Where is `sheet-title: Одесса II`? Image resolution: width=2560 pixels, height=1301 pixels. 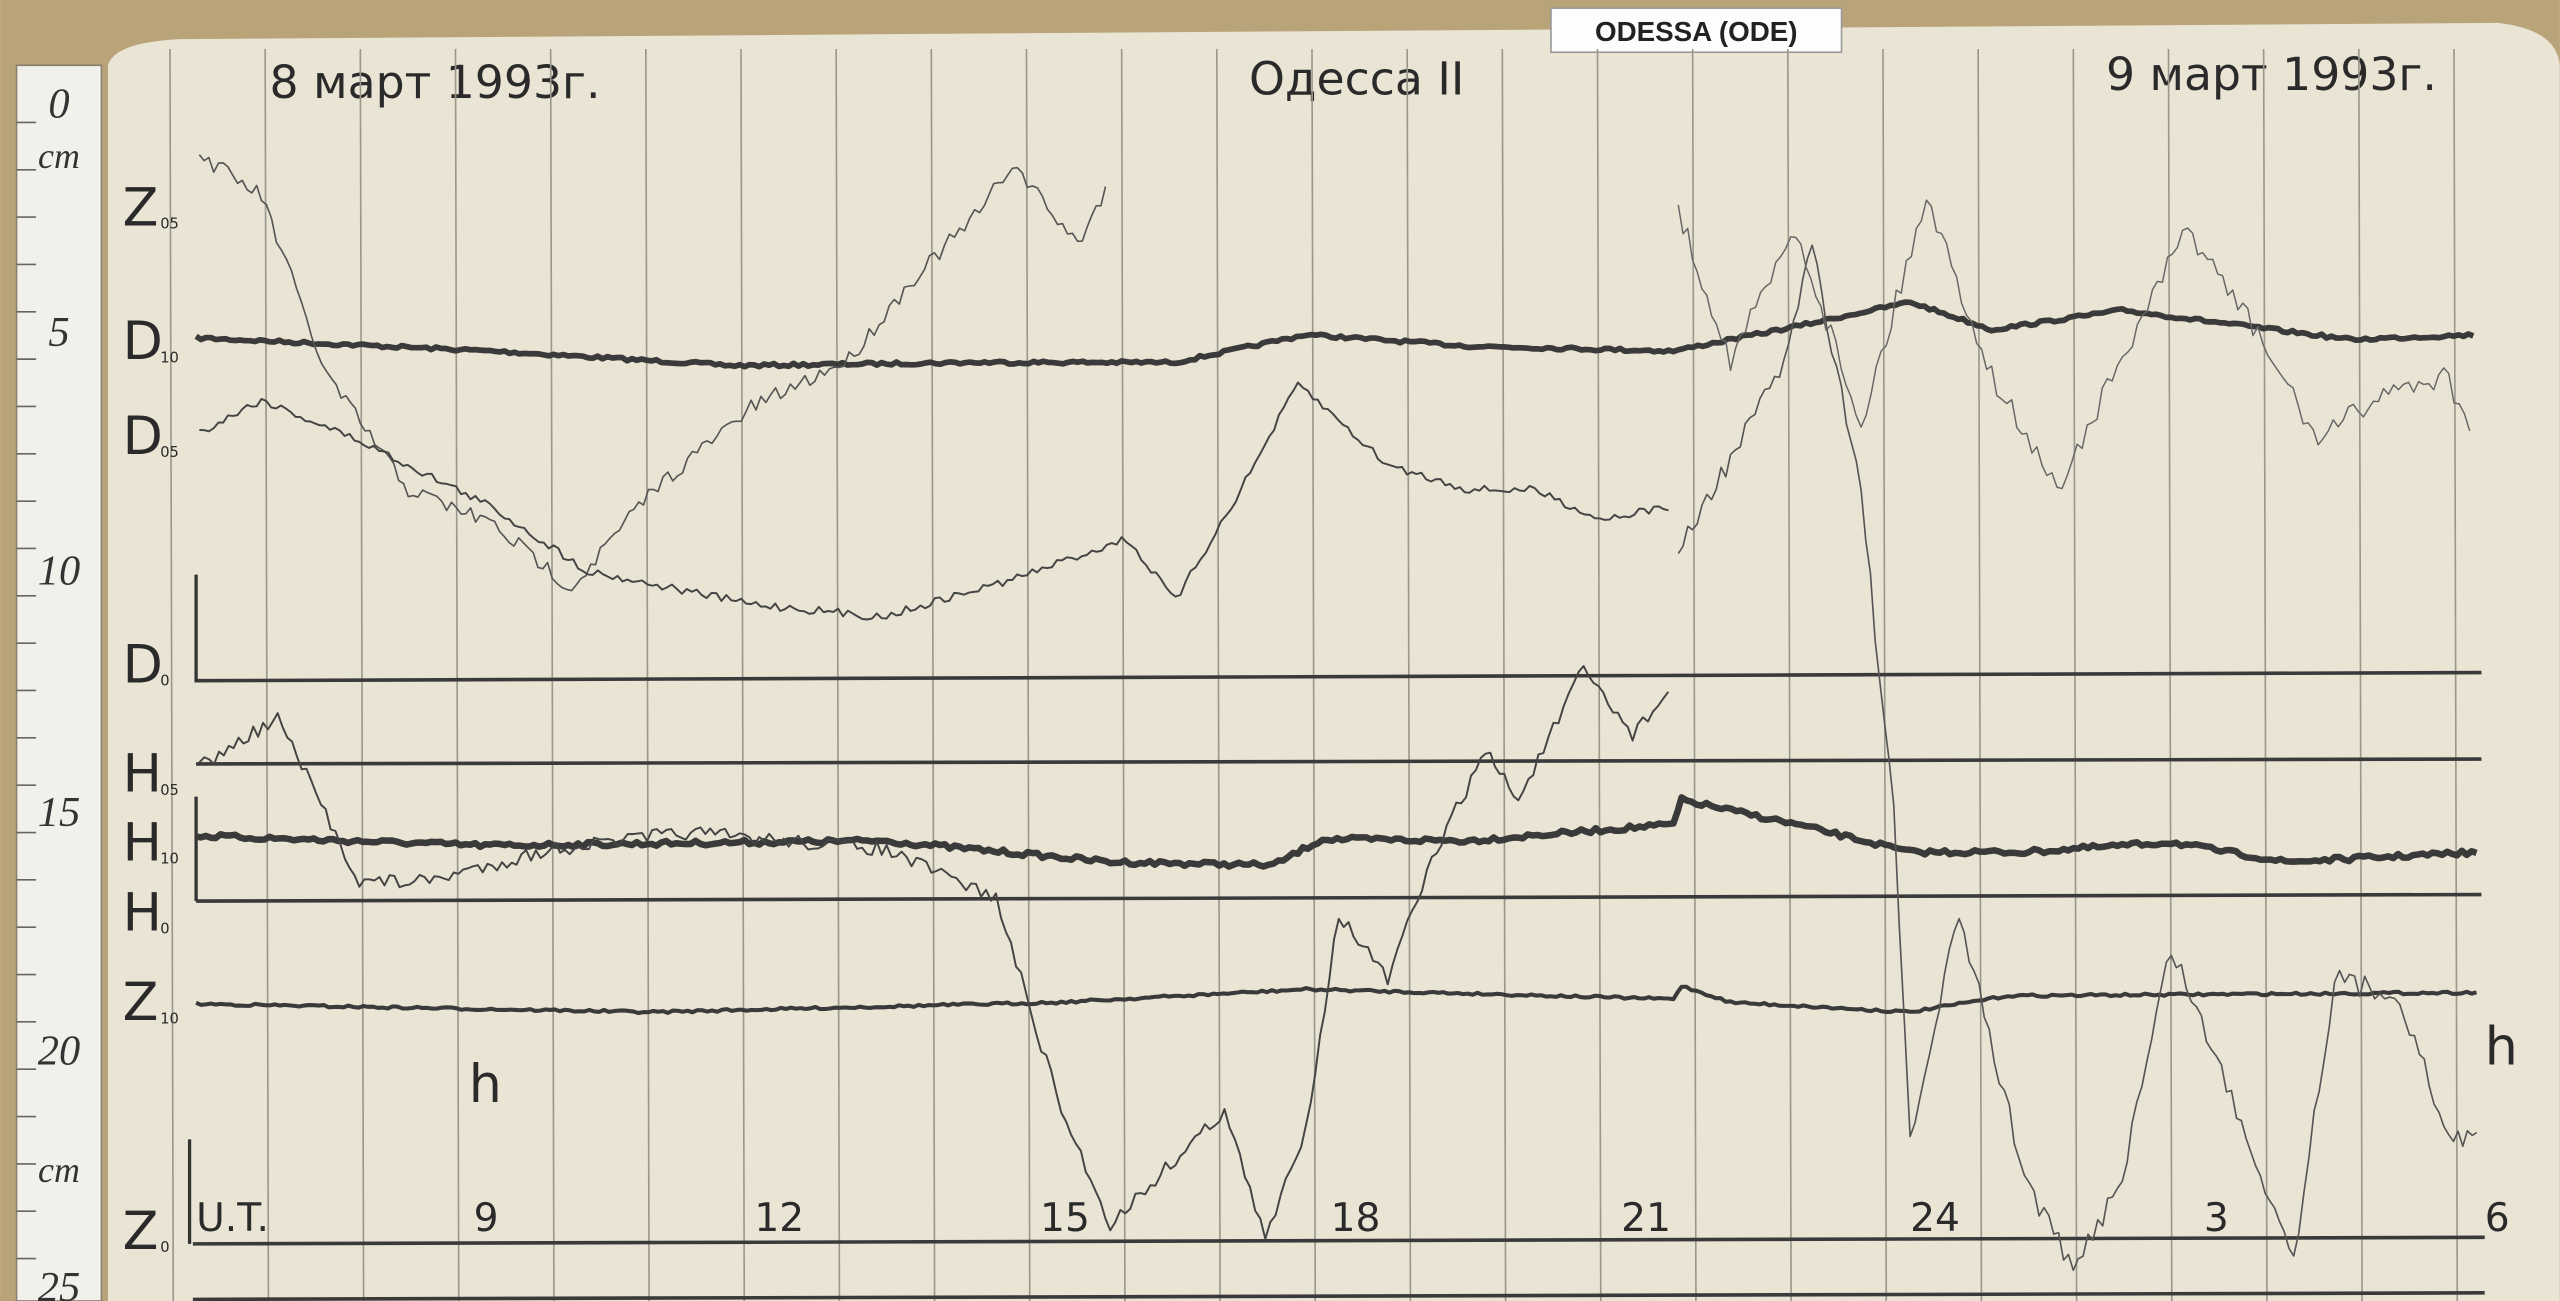 sheet-title: Одесса II is located at coordinates (1356, 79).